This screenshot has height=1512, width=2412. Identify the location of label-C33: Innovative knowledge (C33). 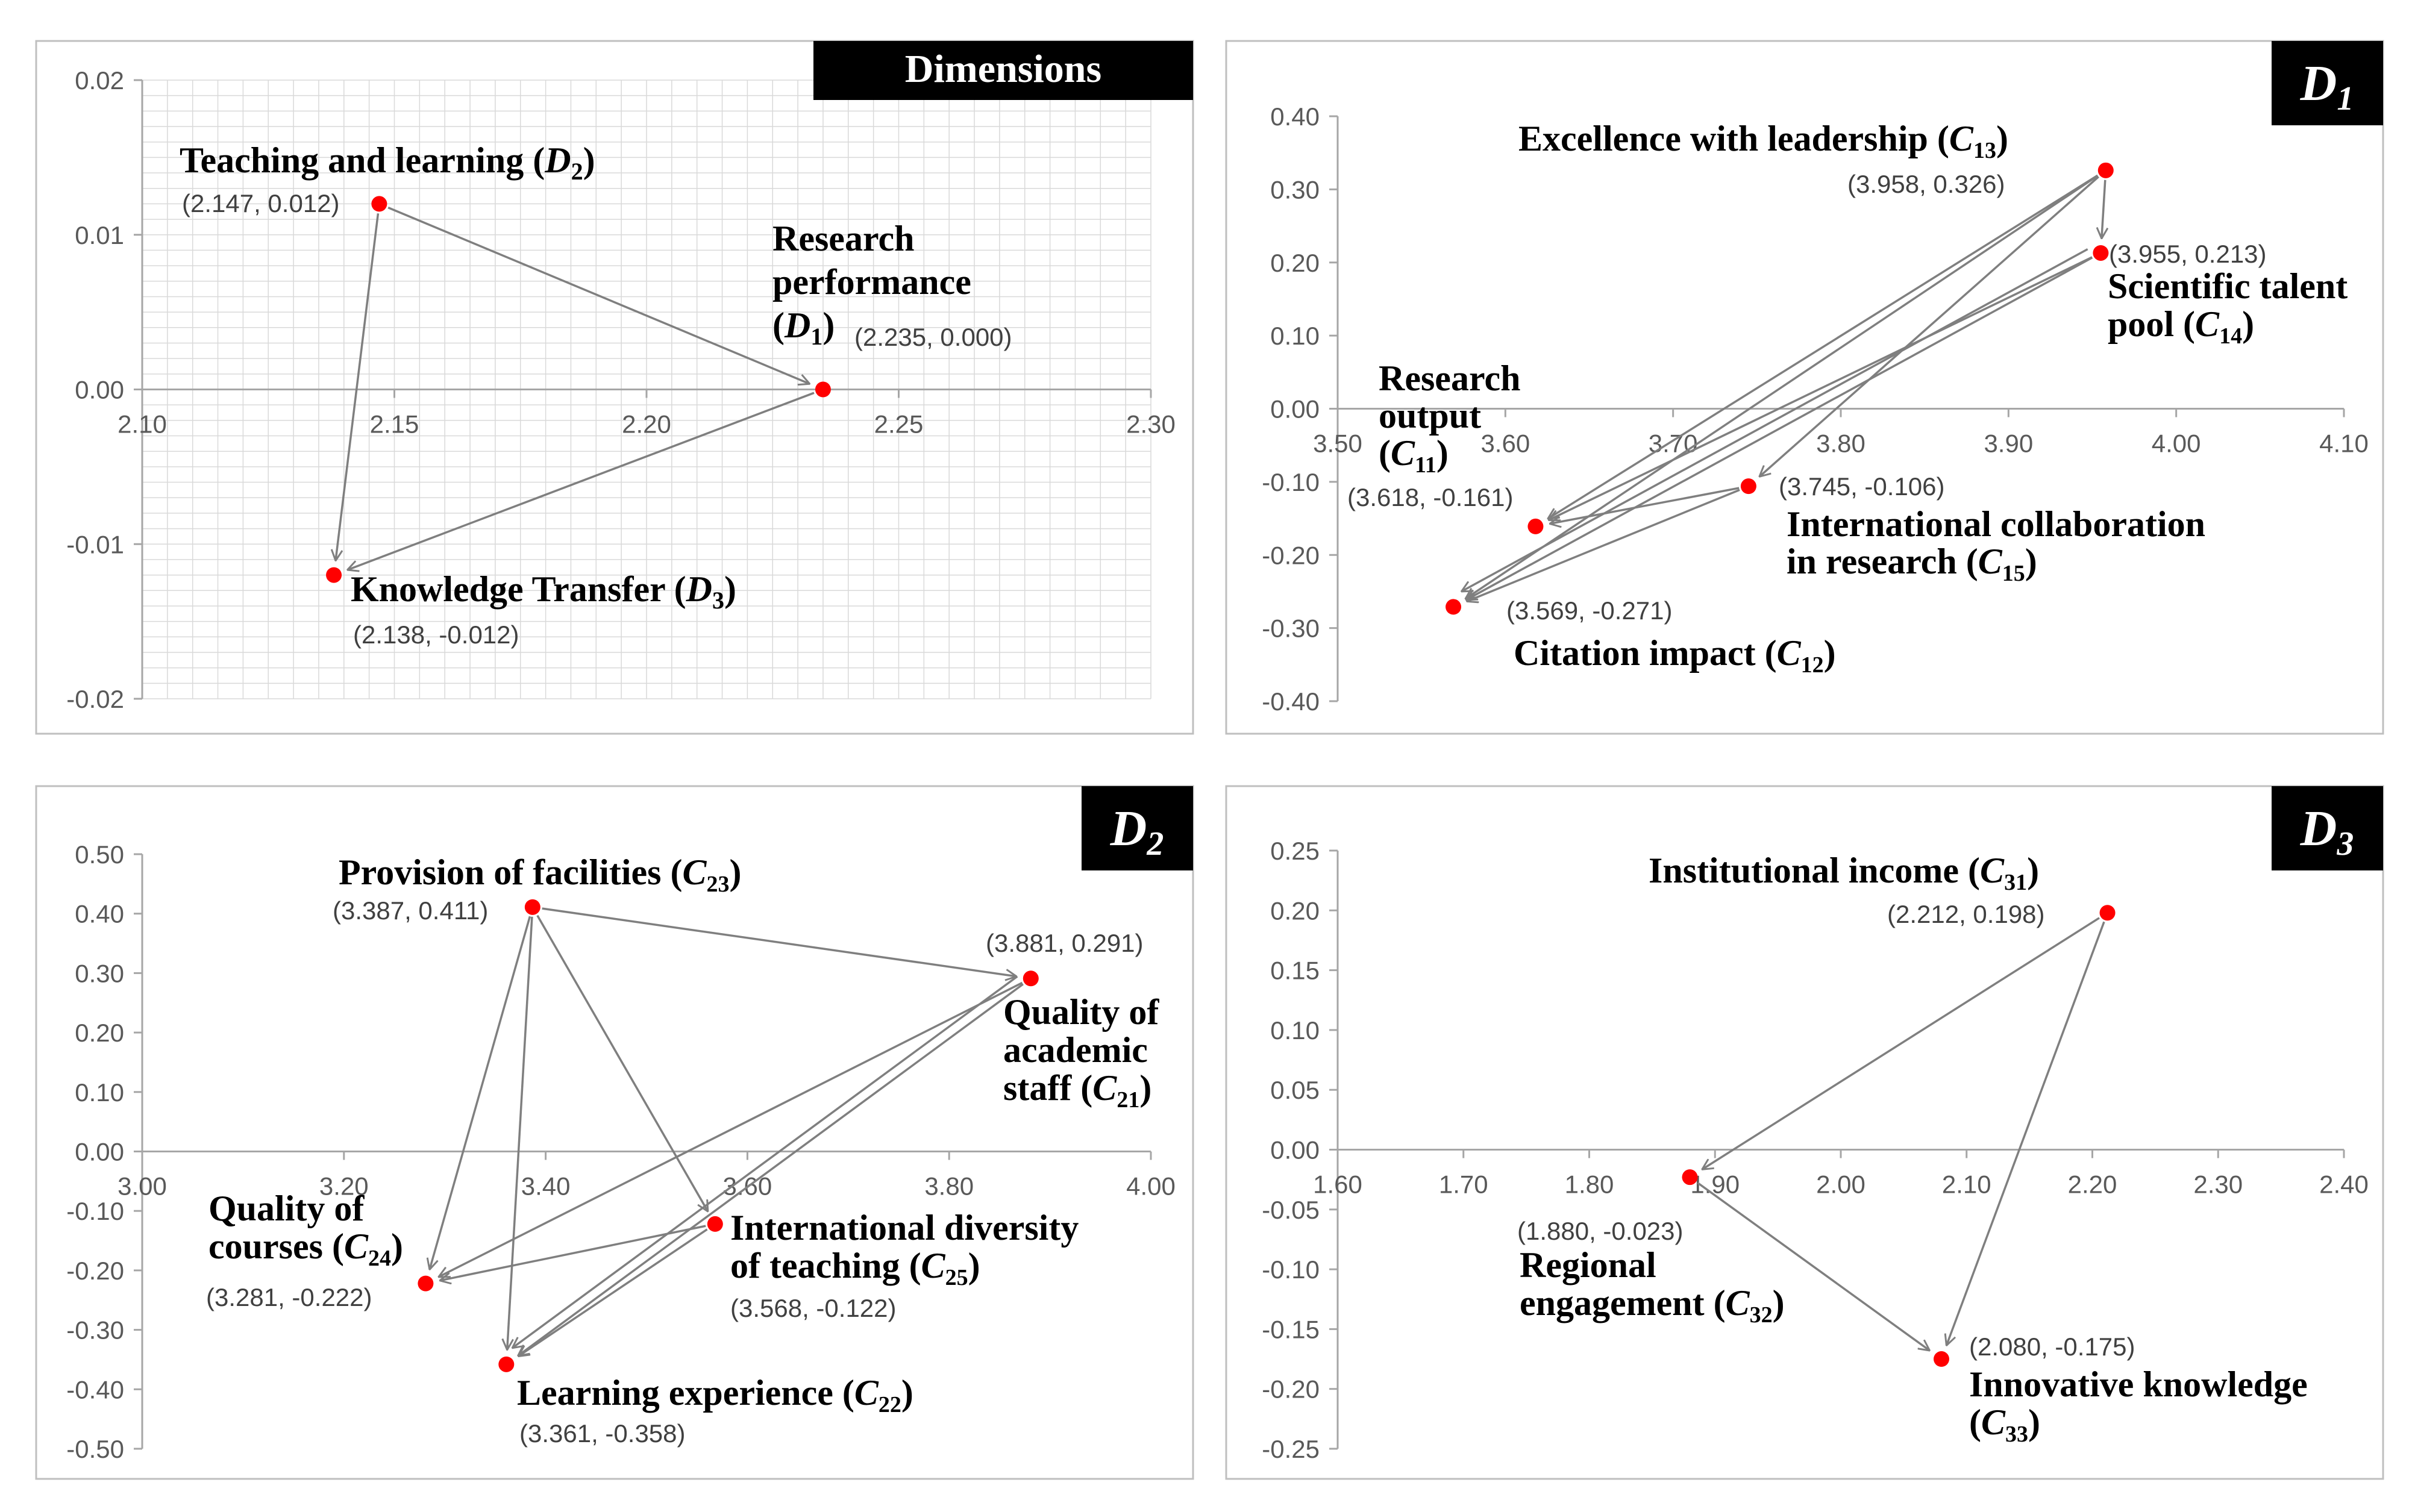
(2138, 1405).